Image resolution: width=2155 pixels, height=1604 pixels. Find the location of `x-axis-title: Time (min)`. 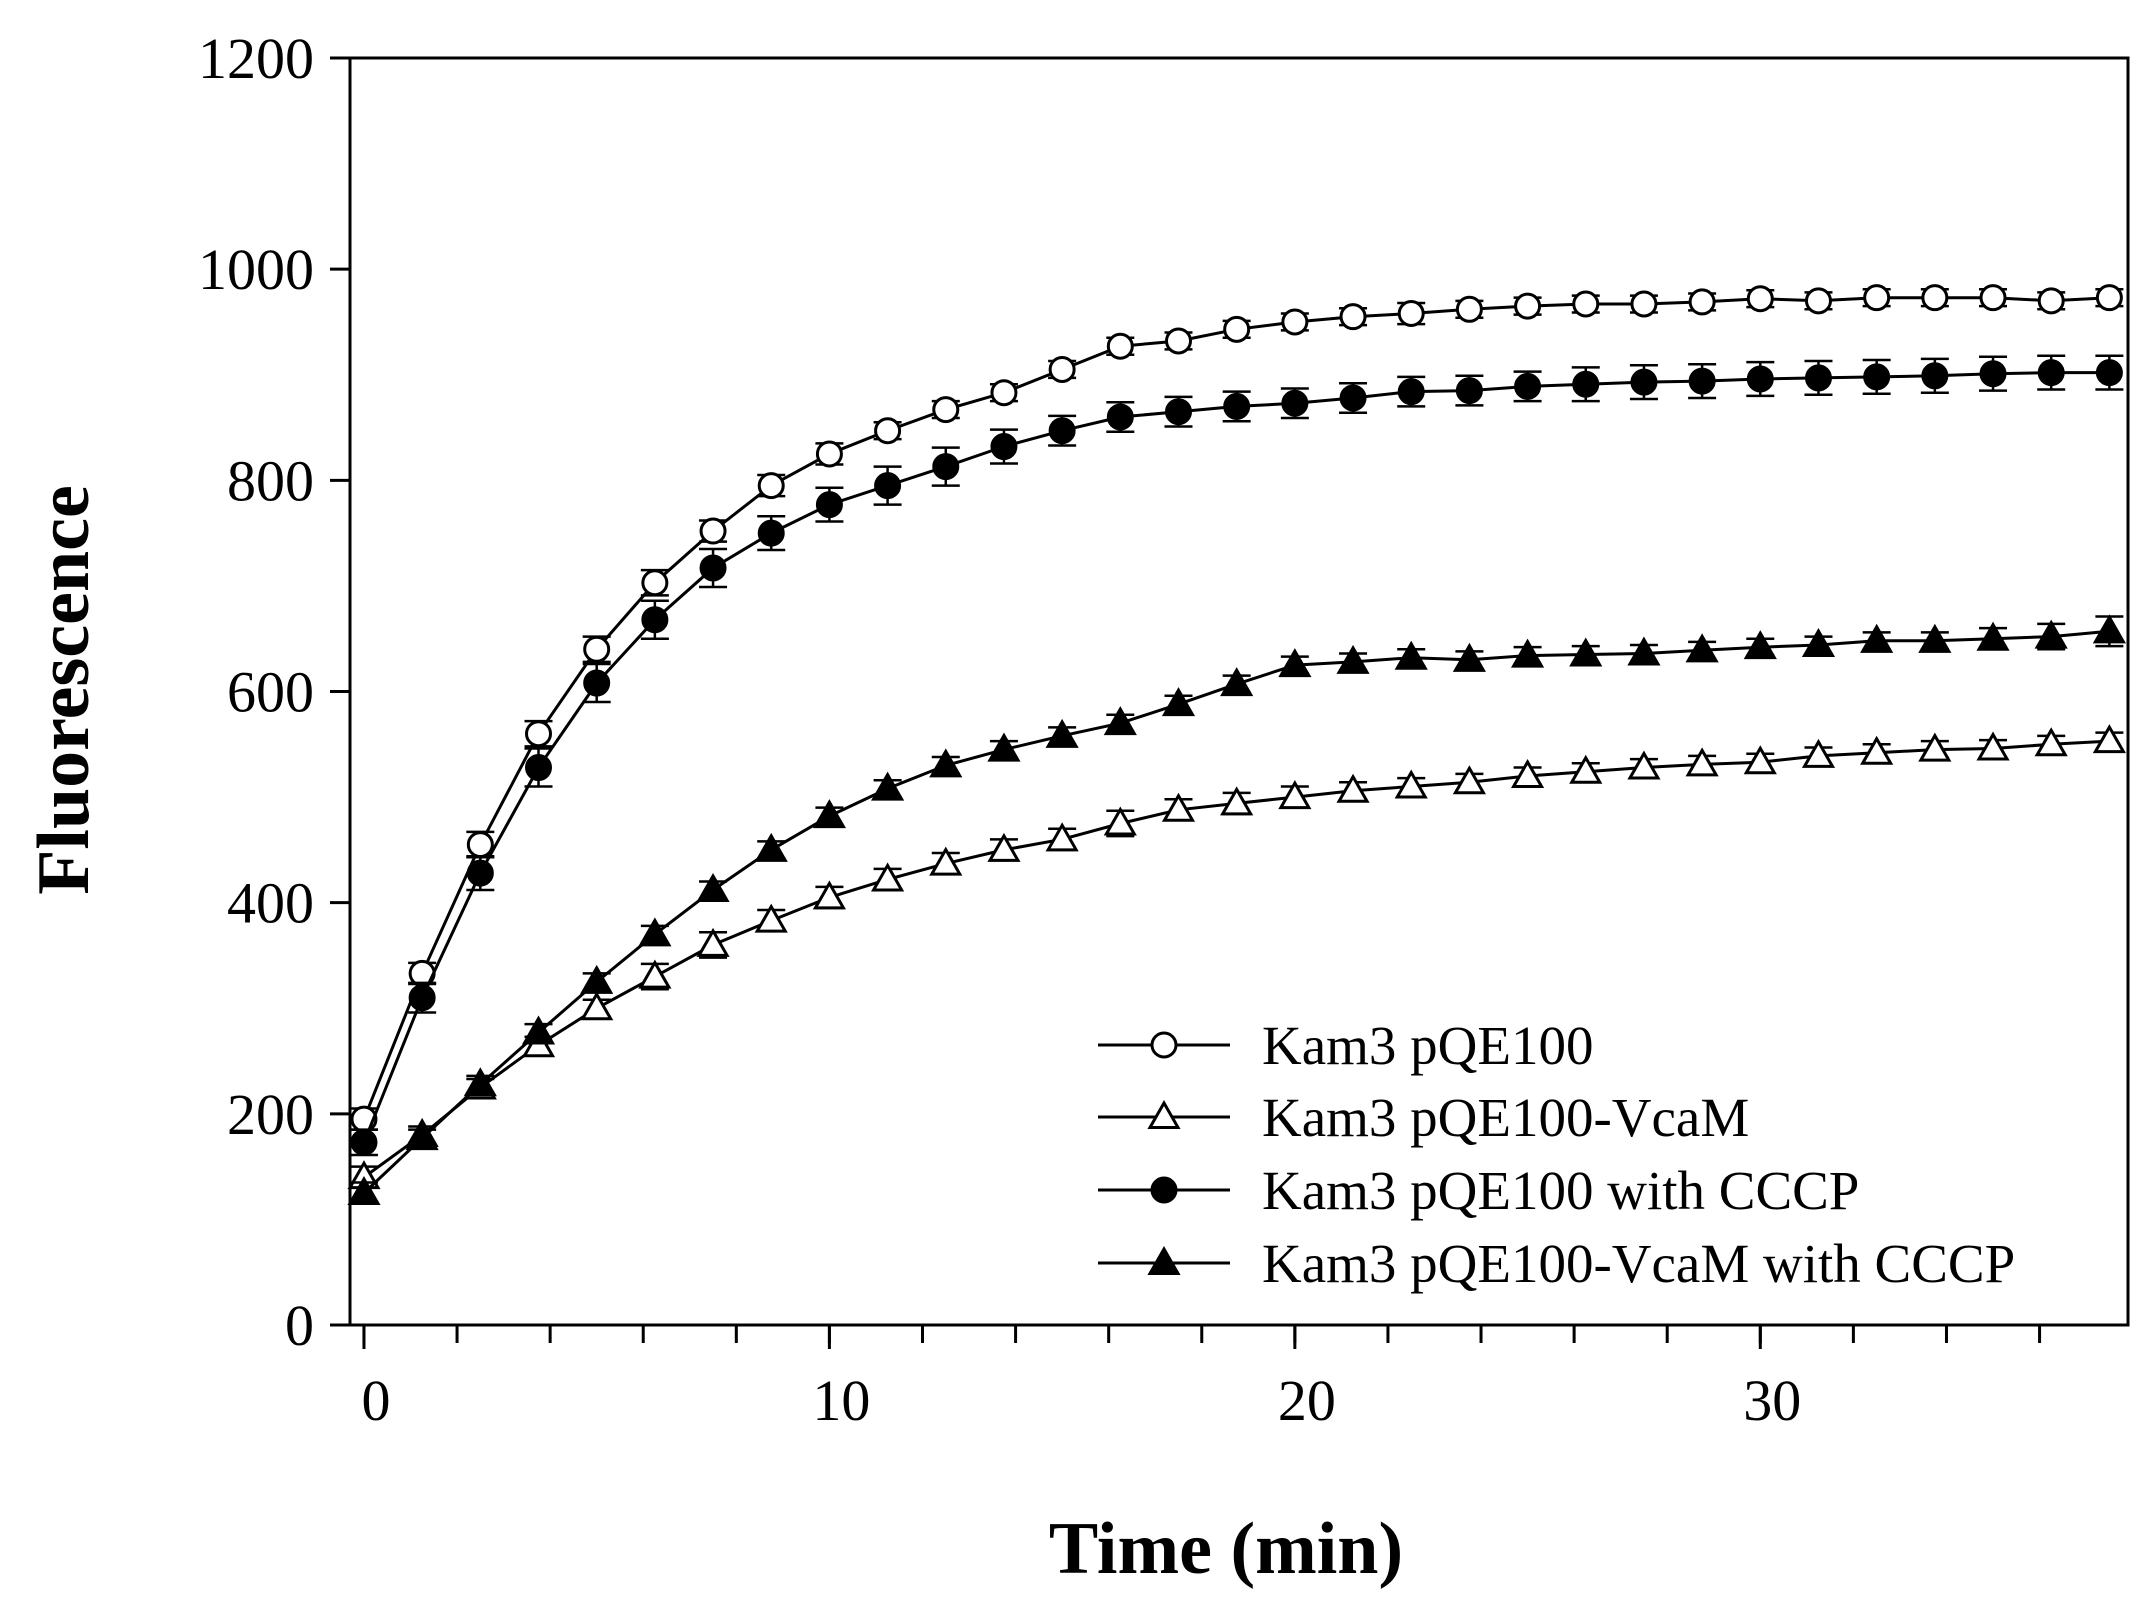

x-axis-title: Time (min) is located at coordinates (1226, 1549).